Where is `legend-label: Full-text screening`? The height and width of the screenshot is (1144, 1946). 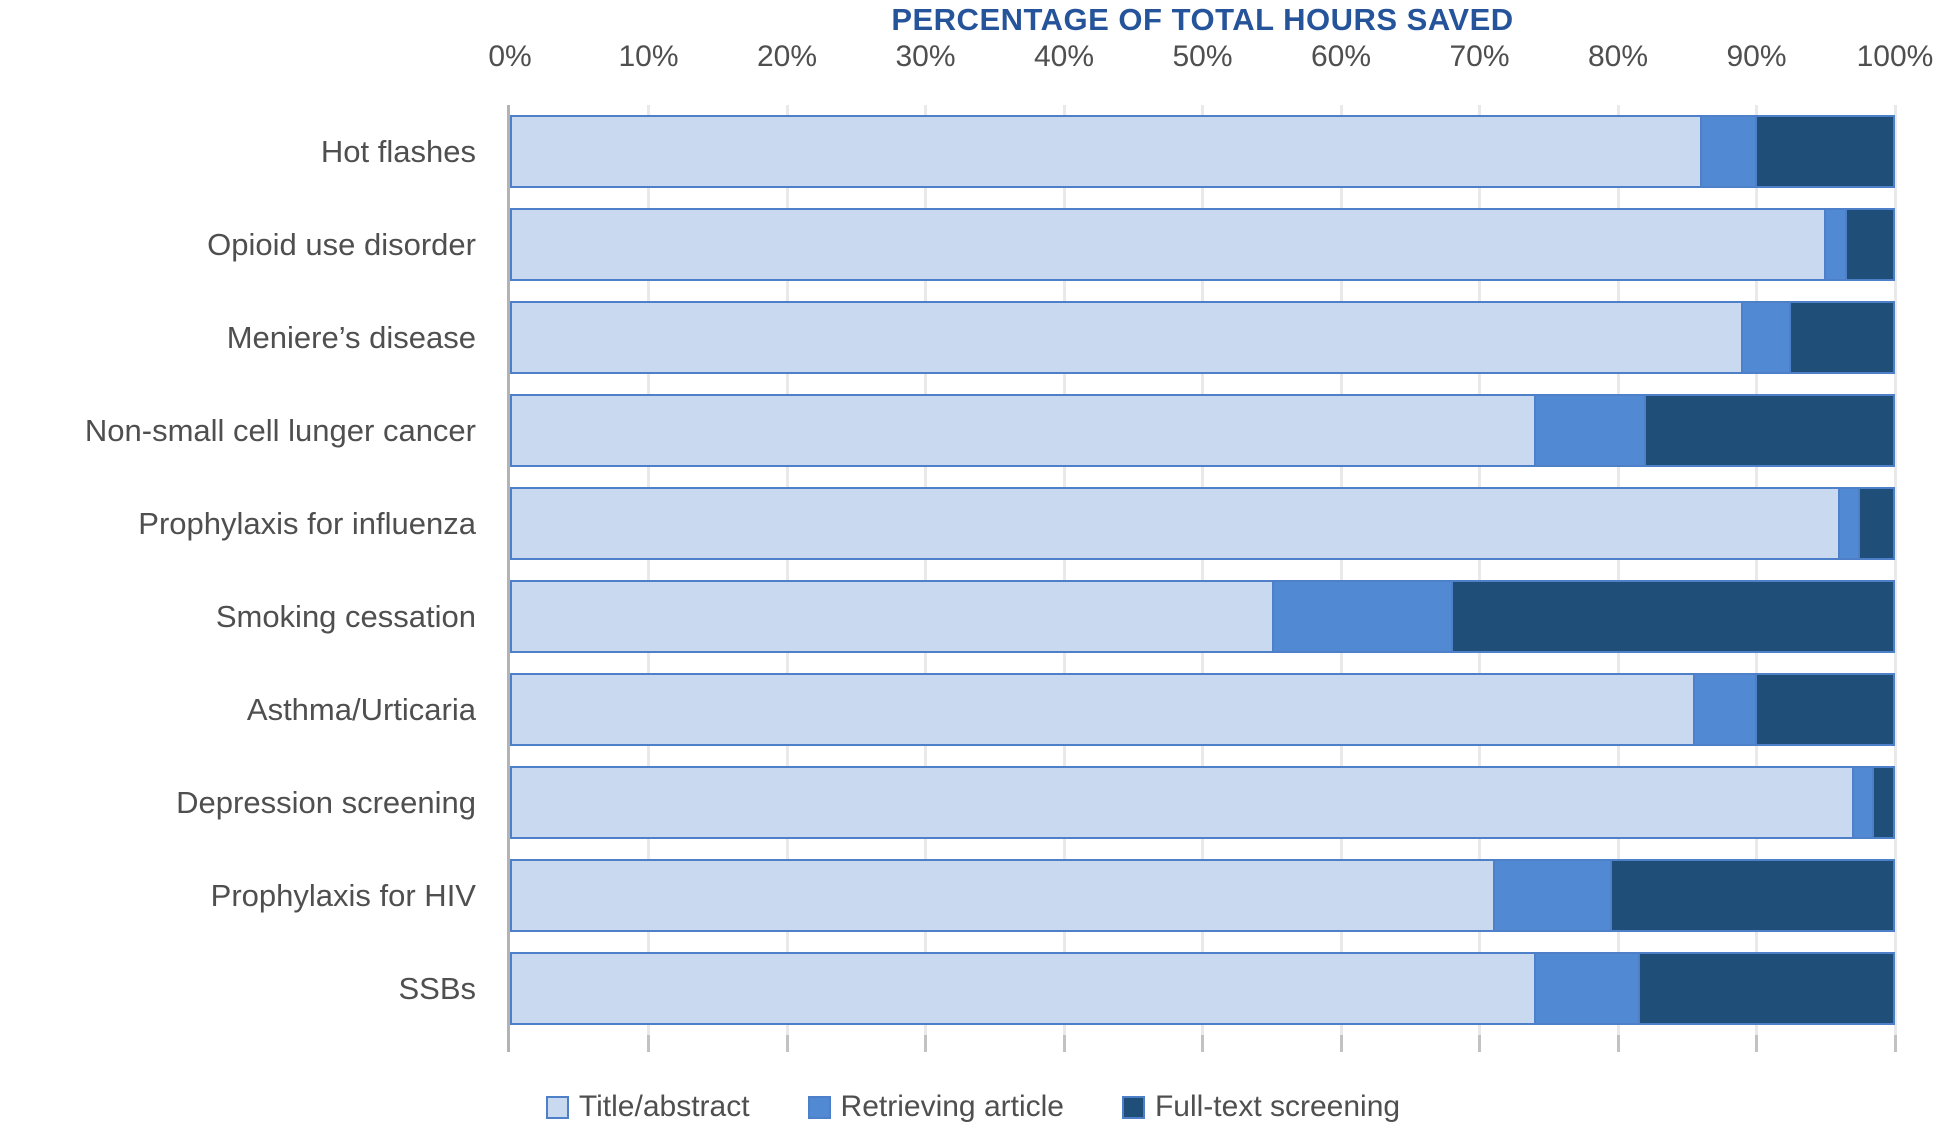
legend-label: Full-text screening is located at coordinates (1277, 1106).